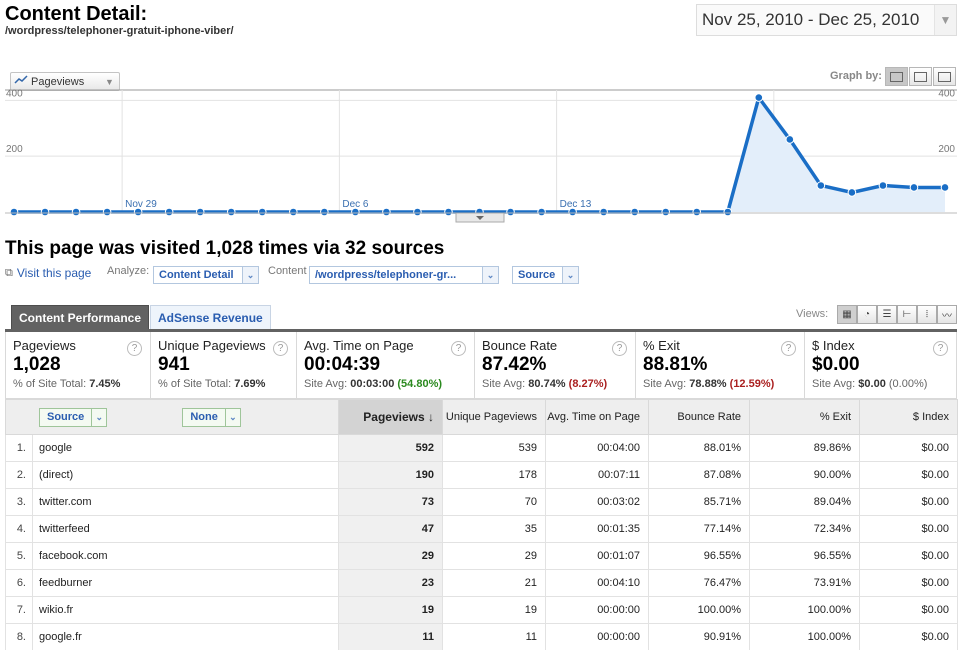  What do you see at coordinates (391, 475) in the screenshot?
I see `pageviews-cell: 190` at bounding box center [391, 475].